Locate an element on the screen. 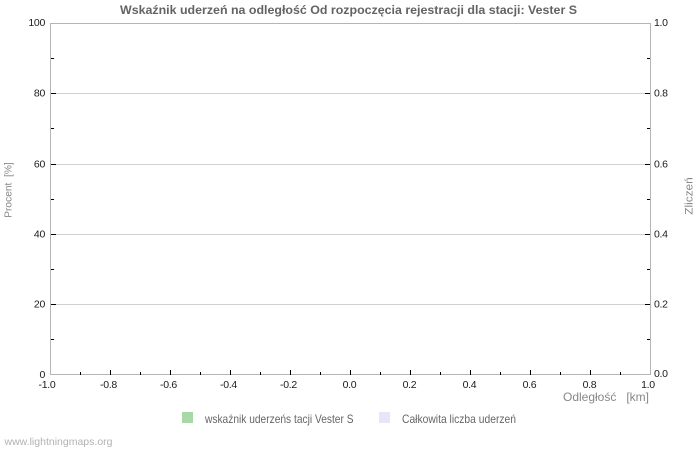 This screenshot has width=700, height=450. svg-text: -1.0 is located at coordinates (47, 385).